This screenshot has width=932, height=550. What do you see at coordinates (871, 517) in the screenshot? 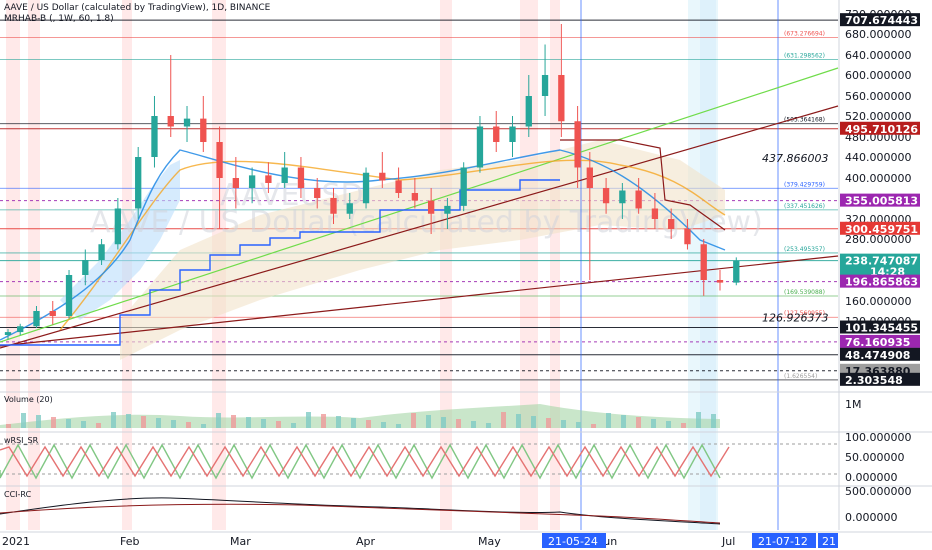
I see `cci-axis-label: 0.000000` at bounding box center [871, 517].